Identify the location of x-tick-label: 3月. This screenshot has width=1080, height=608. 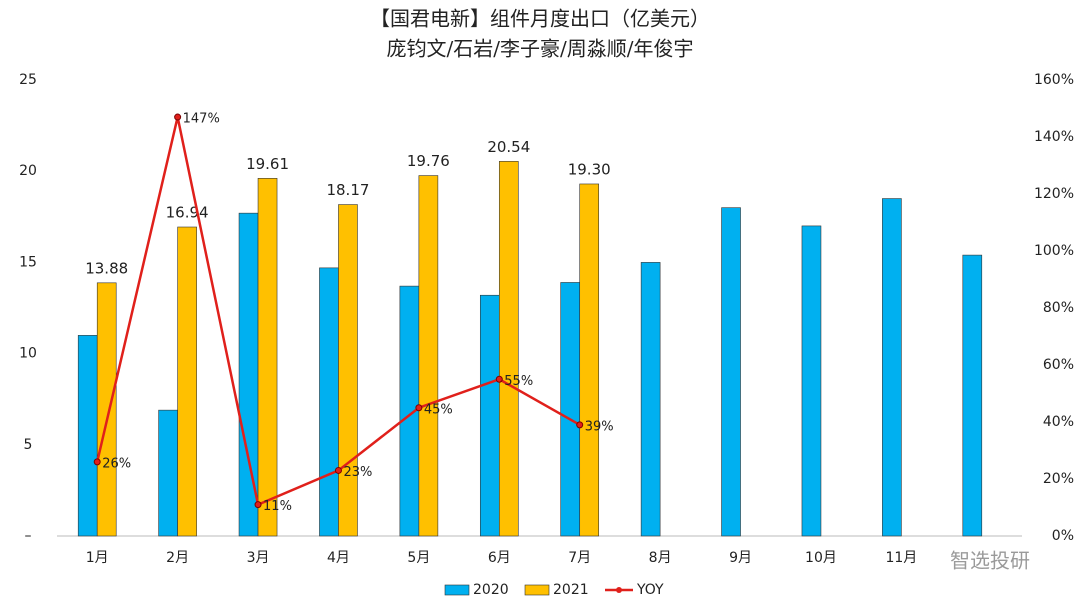
(258, 558).